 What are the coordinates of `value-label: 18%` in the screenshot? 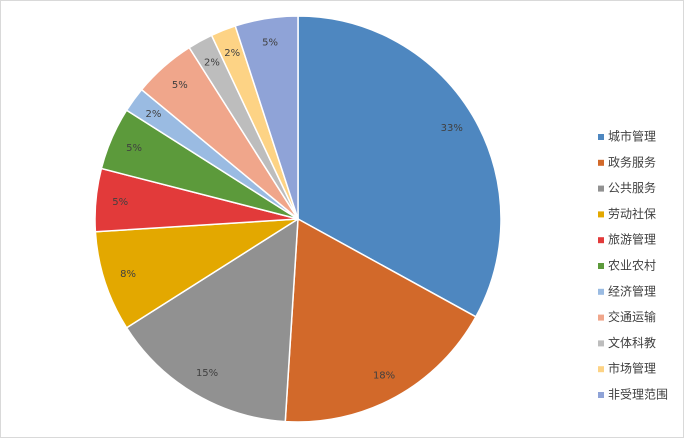 It's located at (384, 376).